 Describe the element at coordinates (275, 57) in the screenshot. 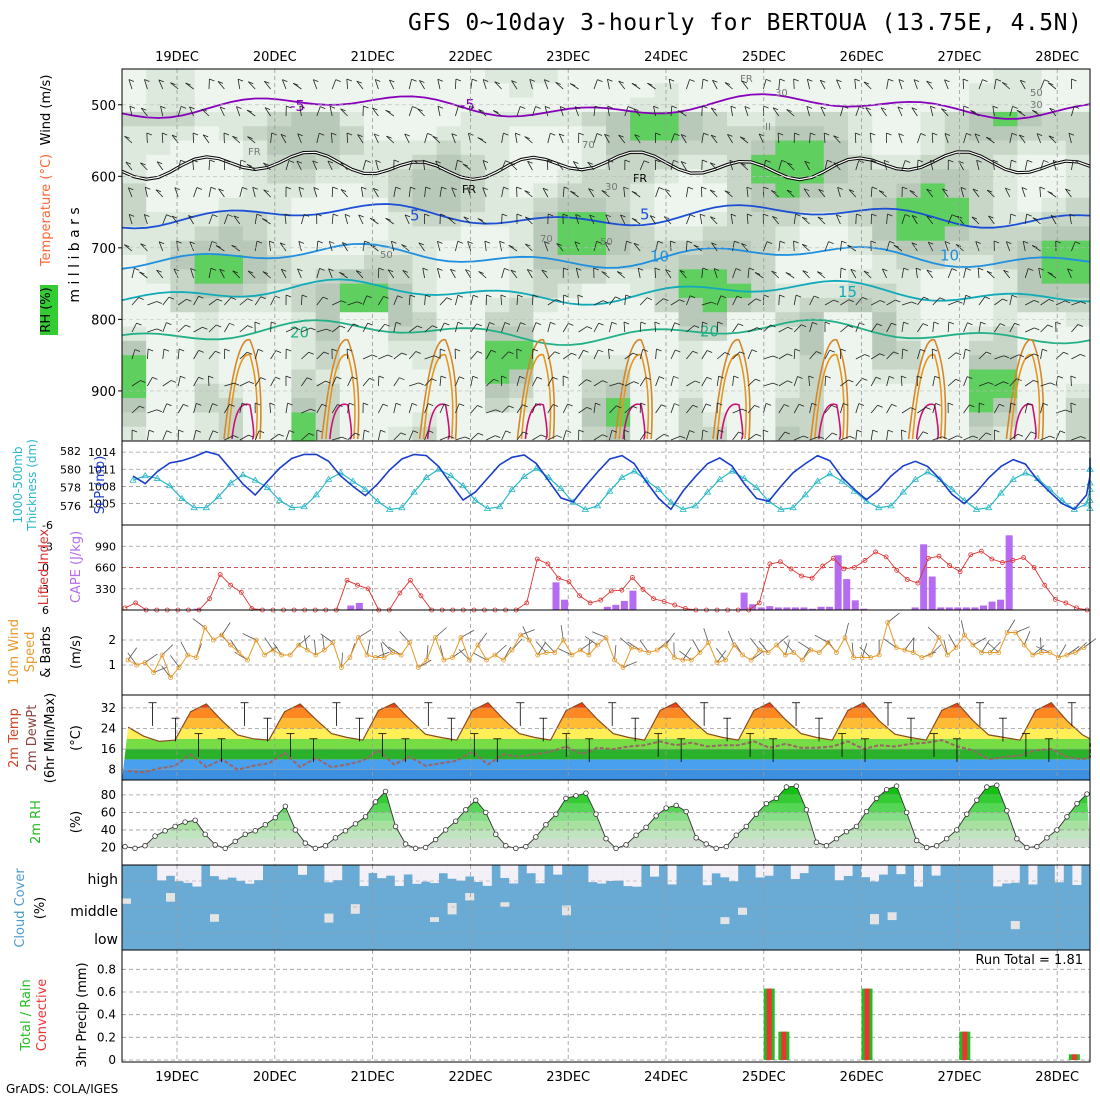

I see `date-tick-top: 20DEC` at that location.